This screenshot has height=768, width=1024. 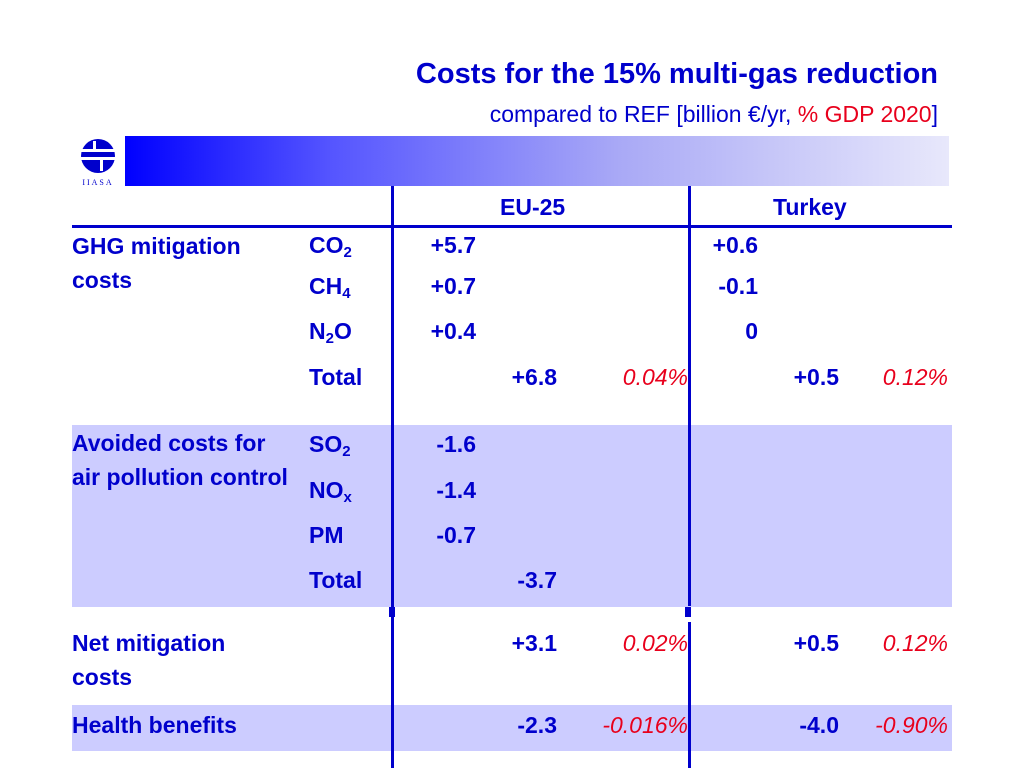 I want to click on iiasa-logo: IIASA, so click(x=98, y=162).